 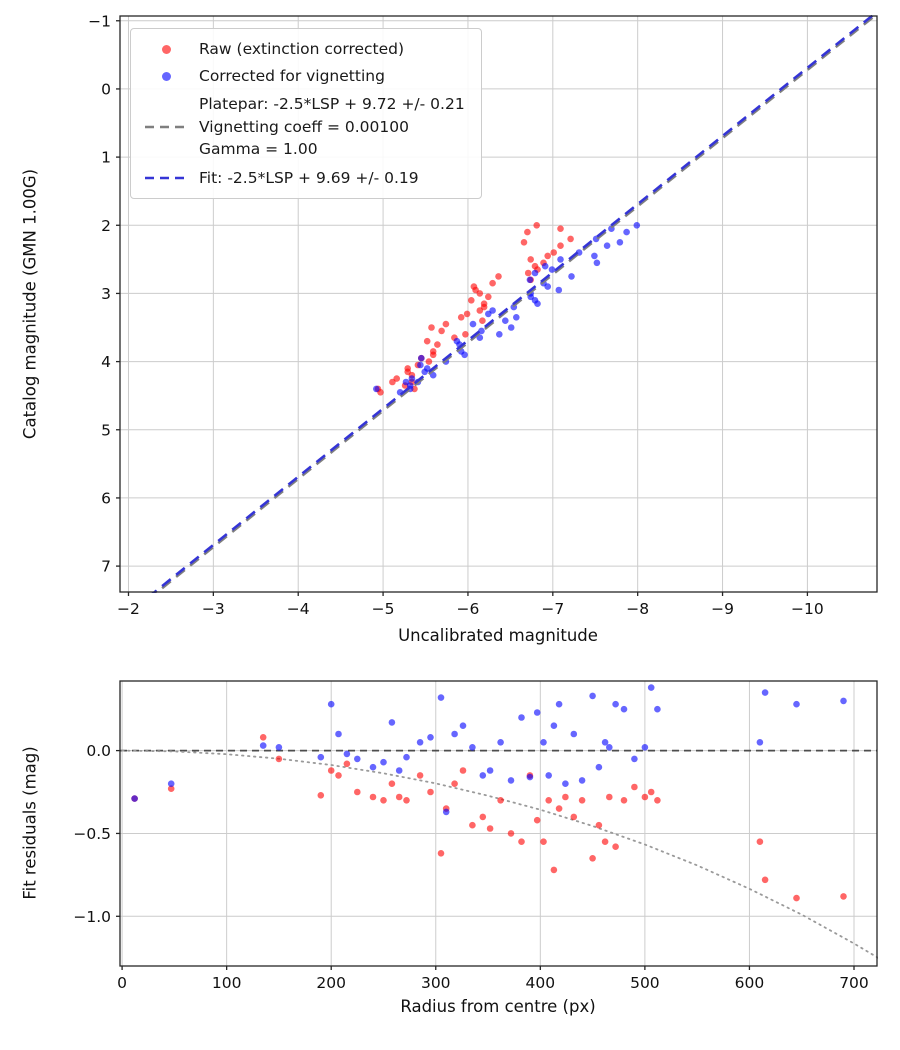 What do you see at coordinates (489, 750) in the screenshot?
I see `corrected-residual-scatter` at bounding box center [489, 750].